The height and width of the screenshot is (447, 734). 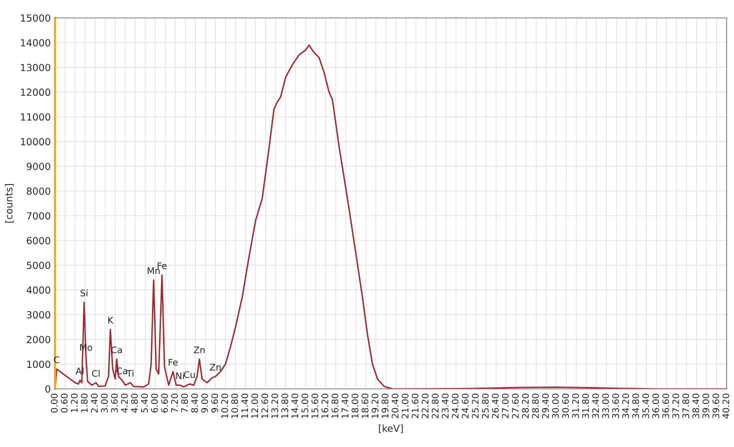 What do you see at coordinates (214, 403) in the screenshot?
I see `x-tick-label: 9.60` at bounding box center [214, 403].